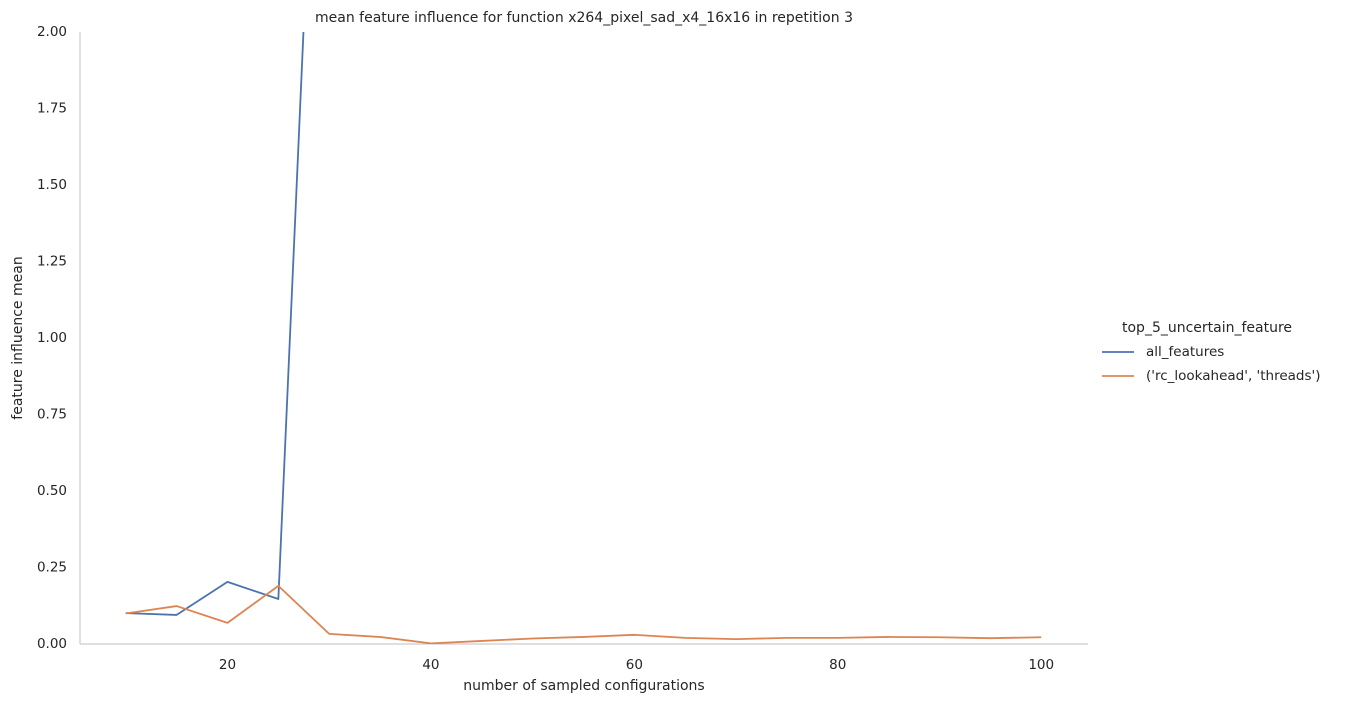 This screenshot has width=1356, height=706. I want to click on y-tick-label: 0.50, so click(52, 491).